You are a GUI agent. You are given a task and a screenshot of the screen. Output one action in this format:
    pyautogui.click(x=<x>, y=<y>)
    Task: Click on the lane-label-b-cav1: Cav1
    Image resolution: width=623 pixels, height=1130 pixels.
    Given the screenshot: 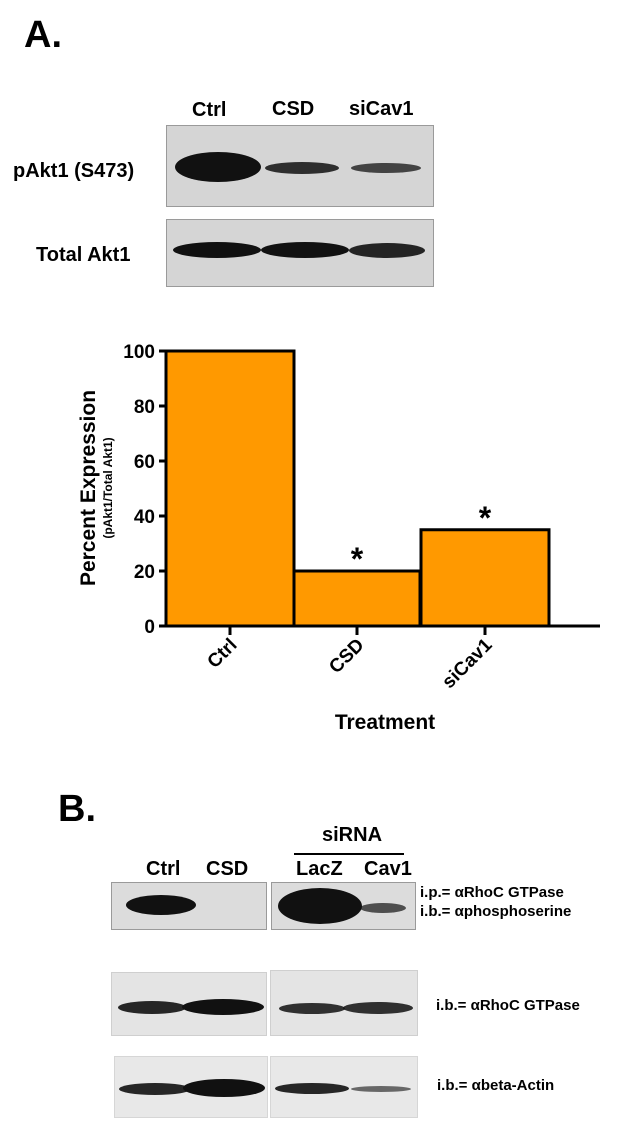 What is the action you would take?
    pyautogui.click(x=388, y=869)
    